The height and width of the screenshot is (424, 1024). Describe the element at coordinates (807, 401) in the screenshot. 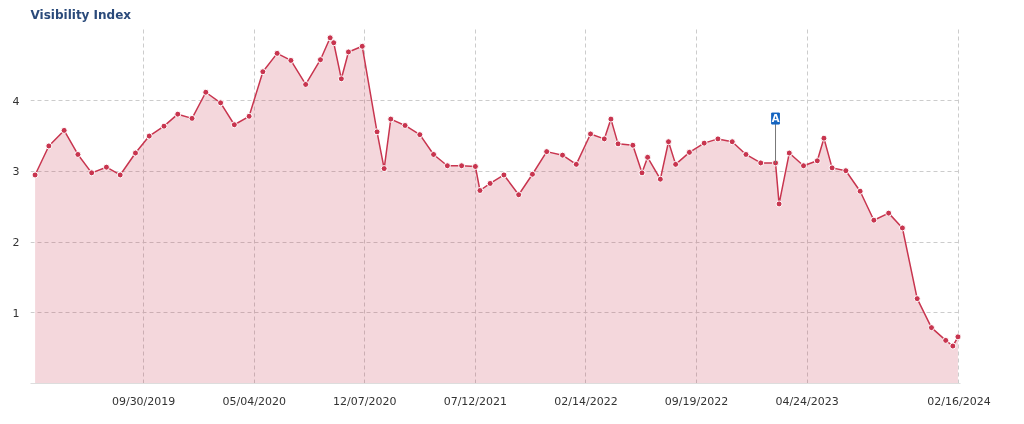

I see `x-tick-label: 04/24/2023` at that location.